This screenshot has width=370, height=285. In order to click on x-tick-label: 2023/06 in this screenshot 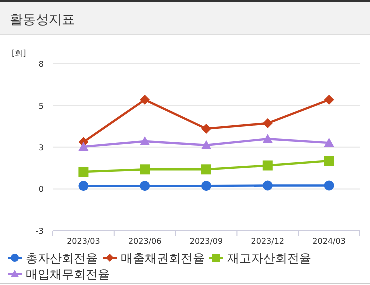, I will do `click(145, 241)`.